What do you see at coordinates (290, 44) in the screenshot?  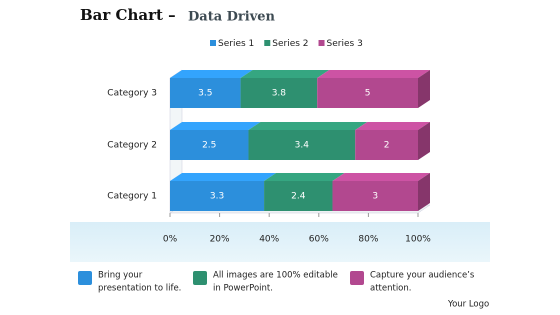 I see `legend-label: Series 2` at bounding box center [290, 44].